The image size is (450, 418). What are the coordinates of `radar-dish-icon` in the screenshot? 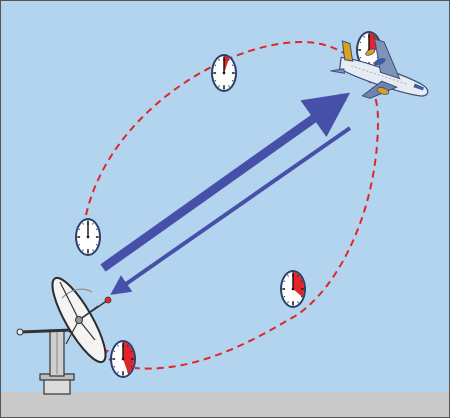 It's located at (64, 335).